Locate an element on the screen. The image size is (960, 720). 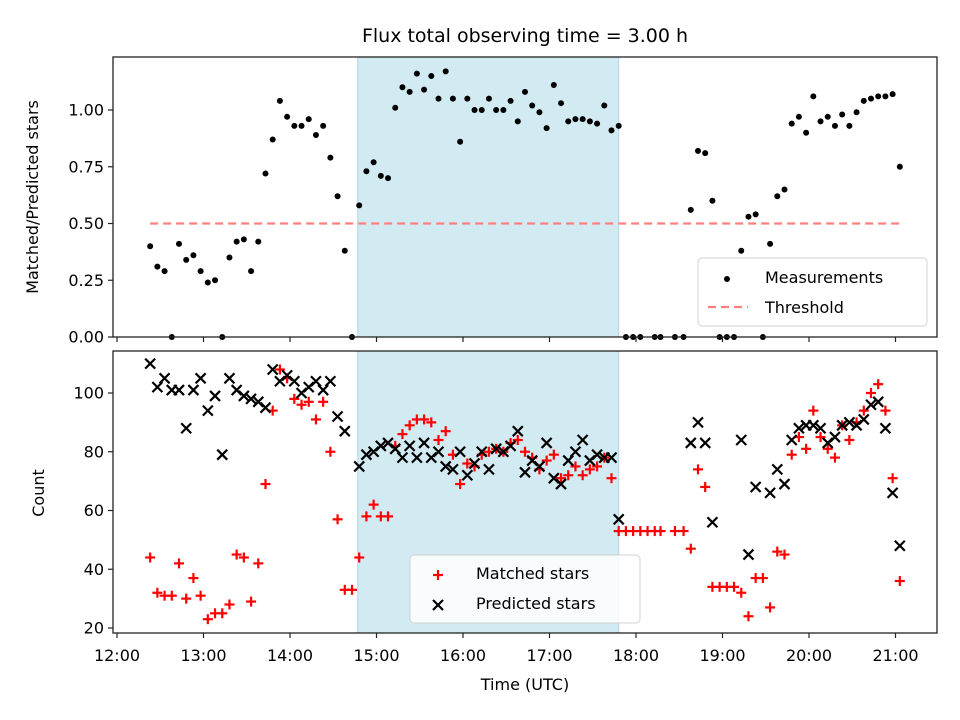
bottom-legend-box is located at coordinates (525, 589).